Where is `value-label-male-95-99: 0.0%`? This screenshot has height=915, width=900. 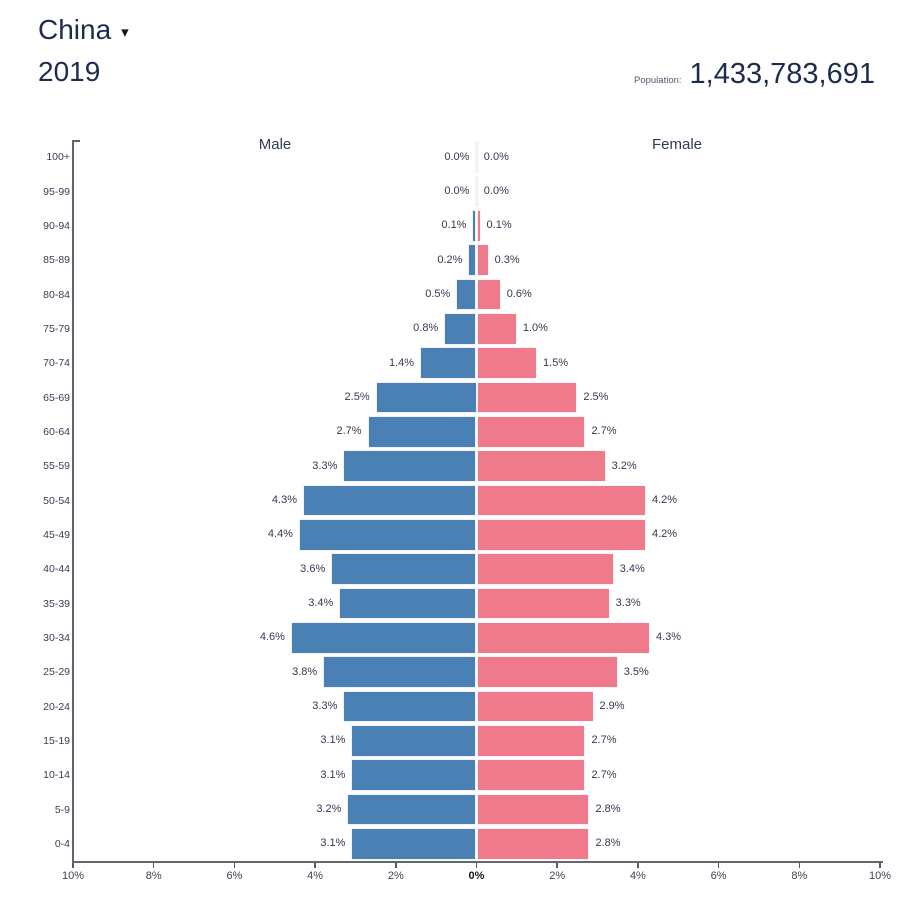 value-label-male-95-99: 0.0% is located at coordinates (457, 191).